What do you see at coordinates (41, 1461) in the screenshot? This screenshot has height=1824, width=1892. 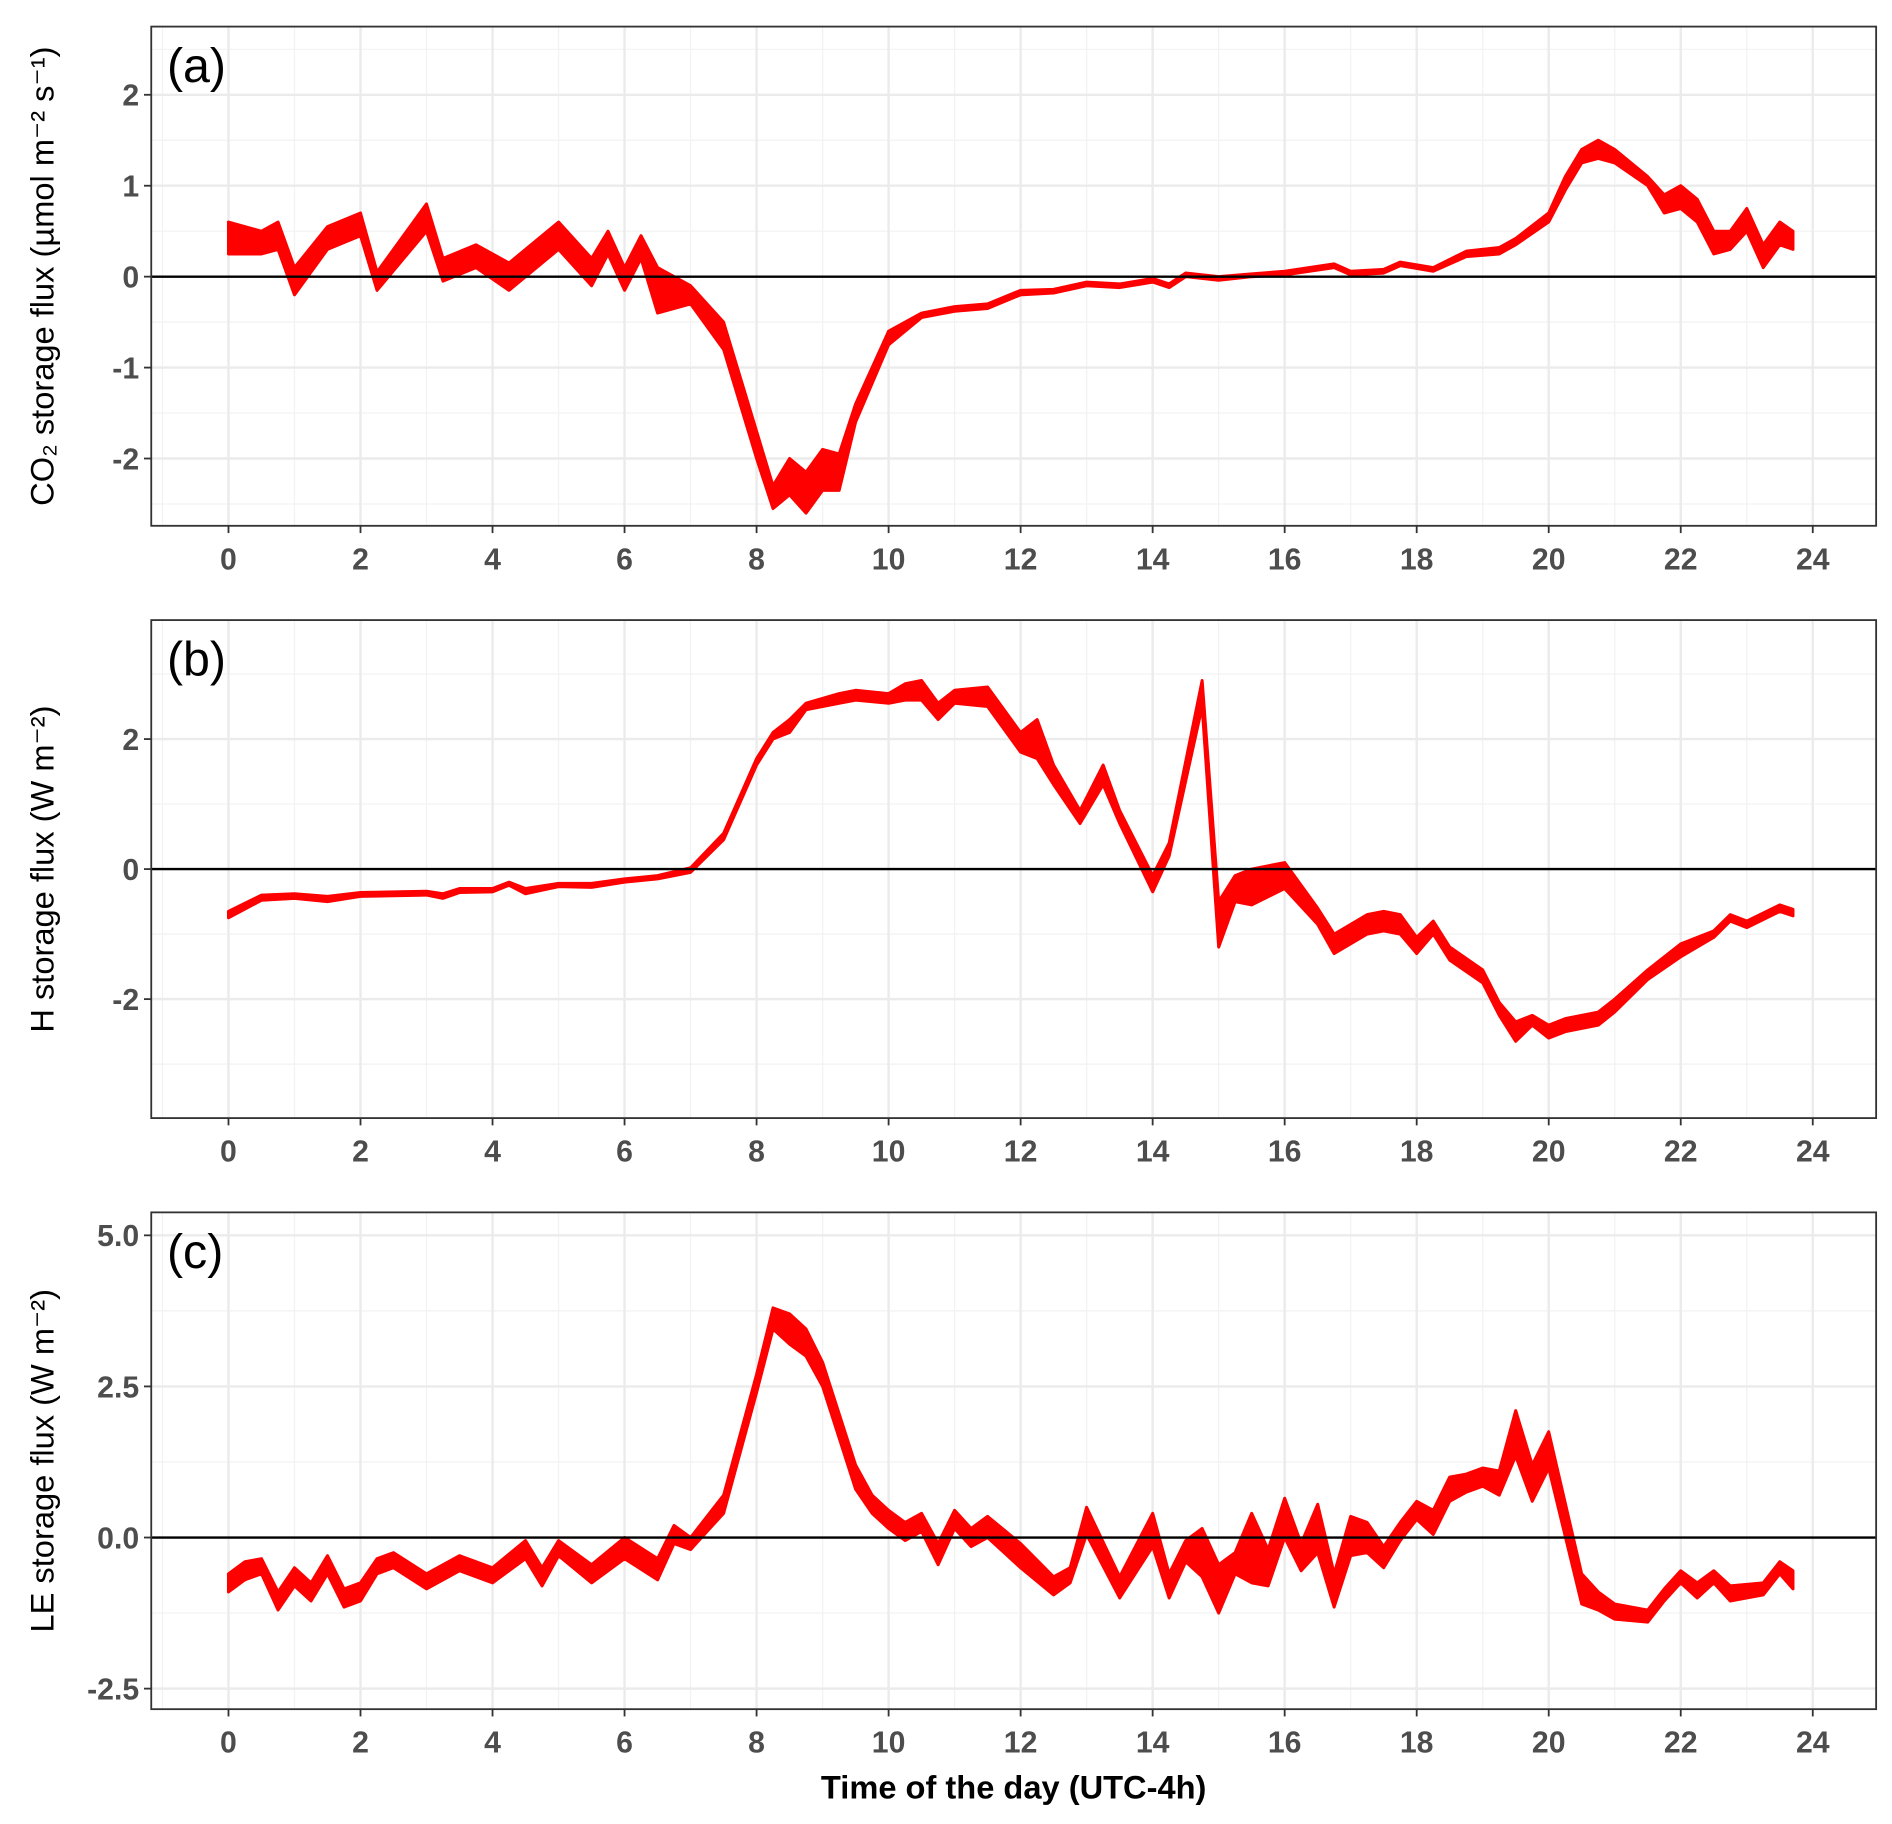 I see `y-axis-title: LE storage flux (W m⁻²)` at bounding box center [41, 1461].